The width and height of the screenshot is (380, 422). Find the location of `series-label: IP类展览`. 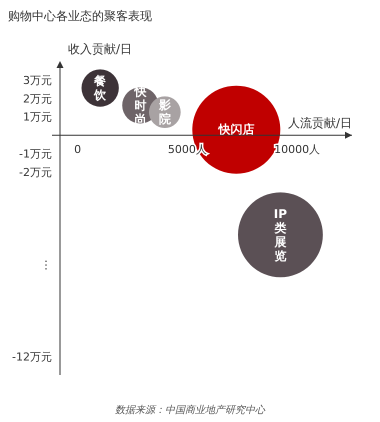

series-label: IP类展览 is located at coordinates (280, 234).